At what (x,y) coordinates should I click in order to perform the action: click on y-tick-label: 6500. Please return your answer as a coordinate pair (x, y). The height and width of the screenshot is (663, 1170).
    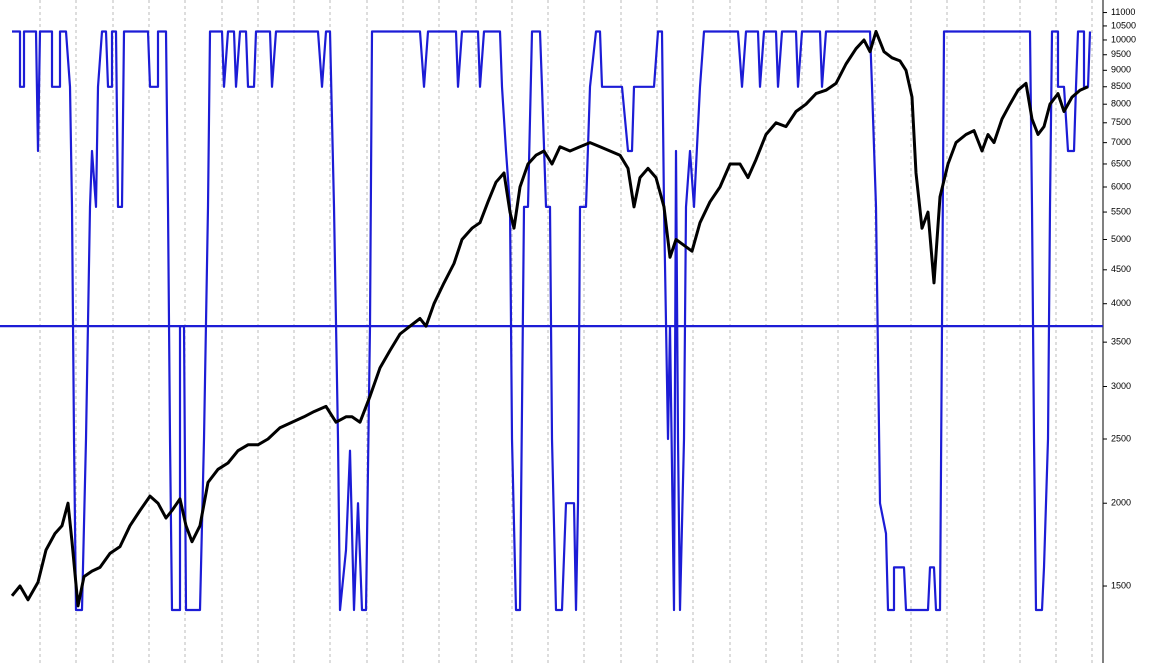
    Looking at the image, I should click on (1121, 163).